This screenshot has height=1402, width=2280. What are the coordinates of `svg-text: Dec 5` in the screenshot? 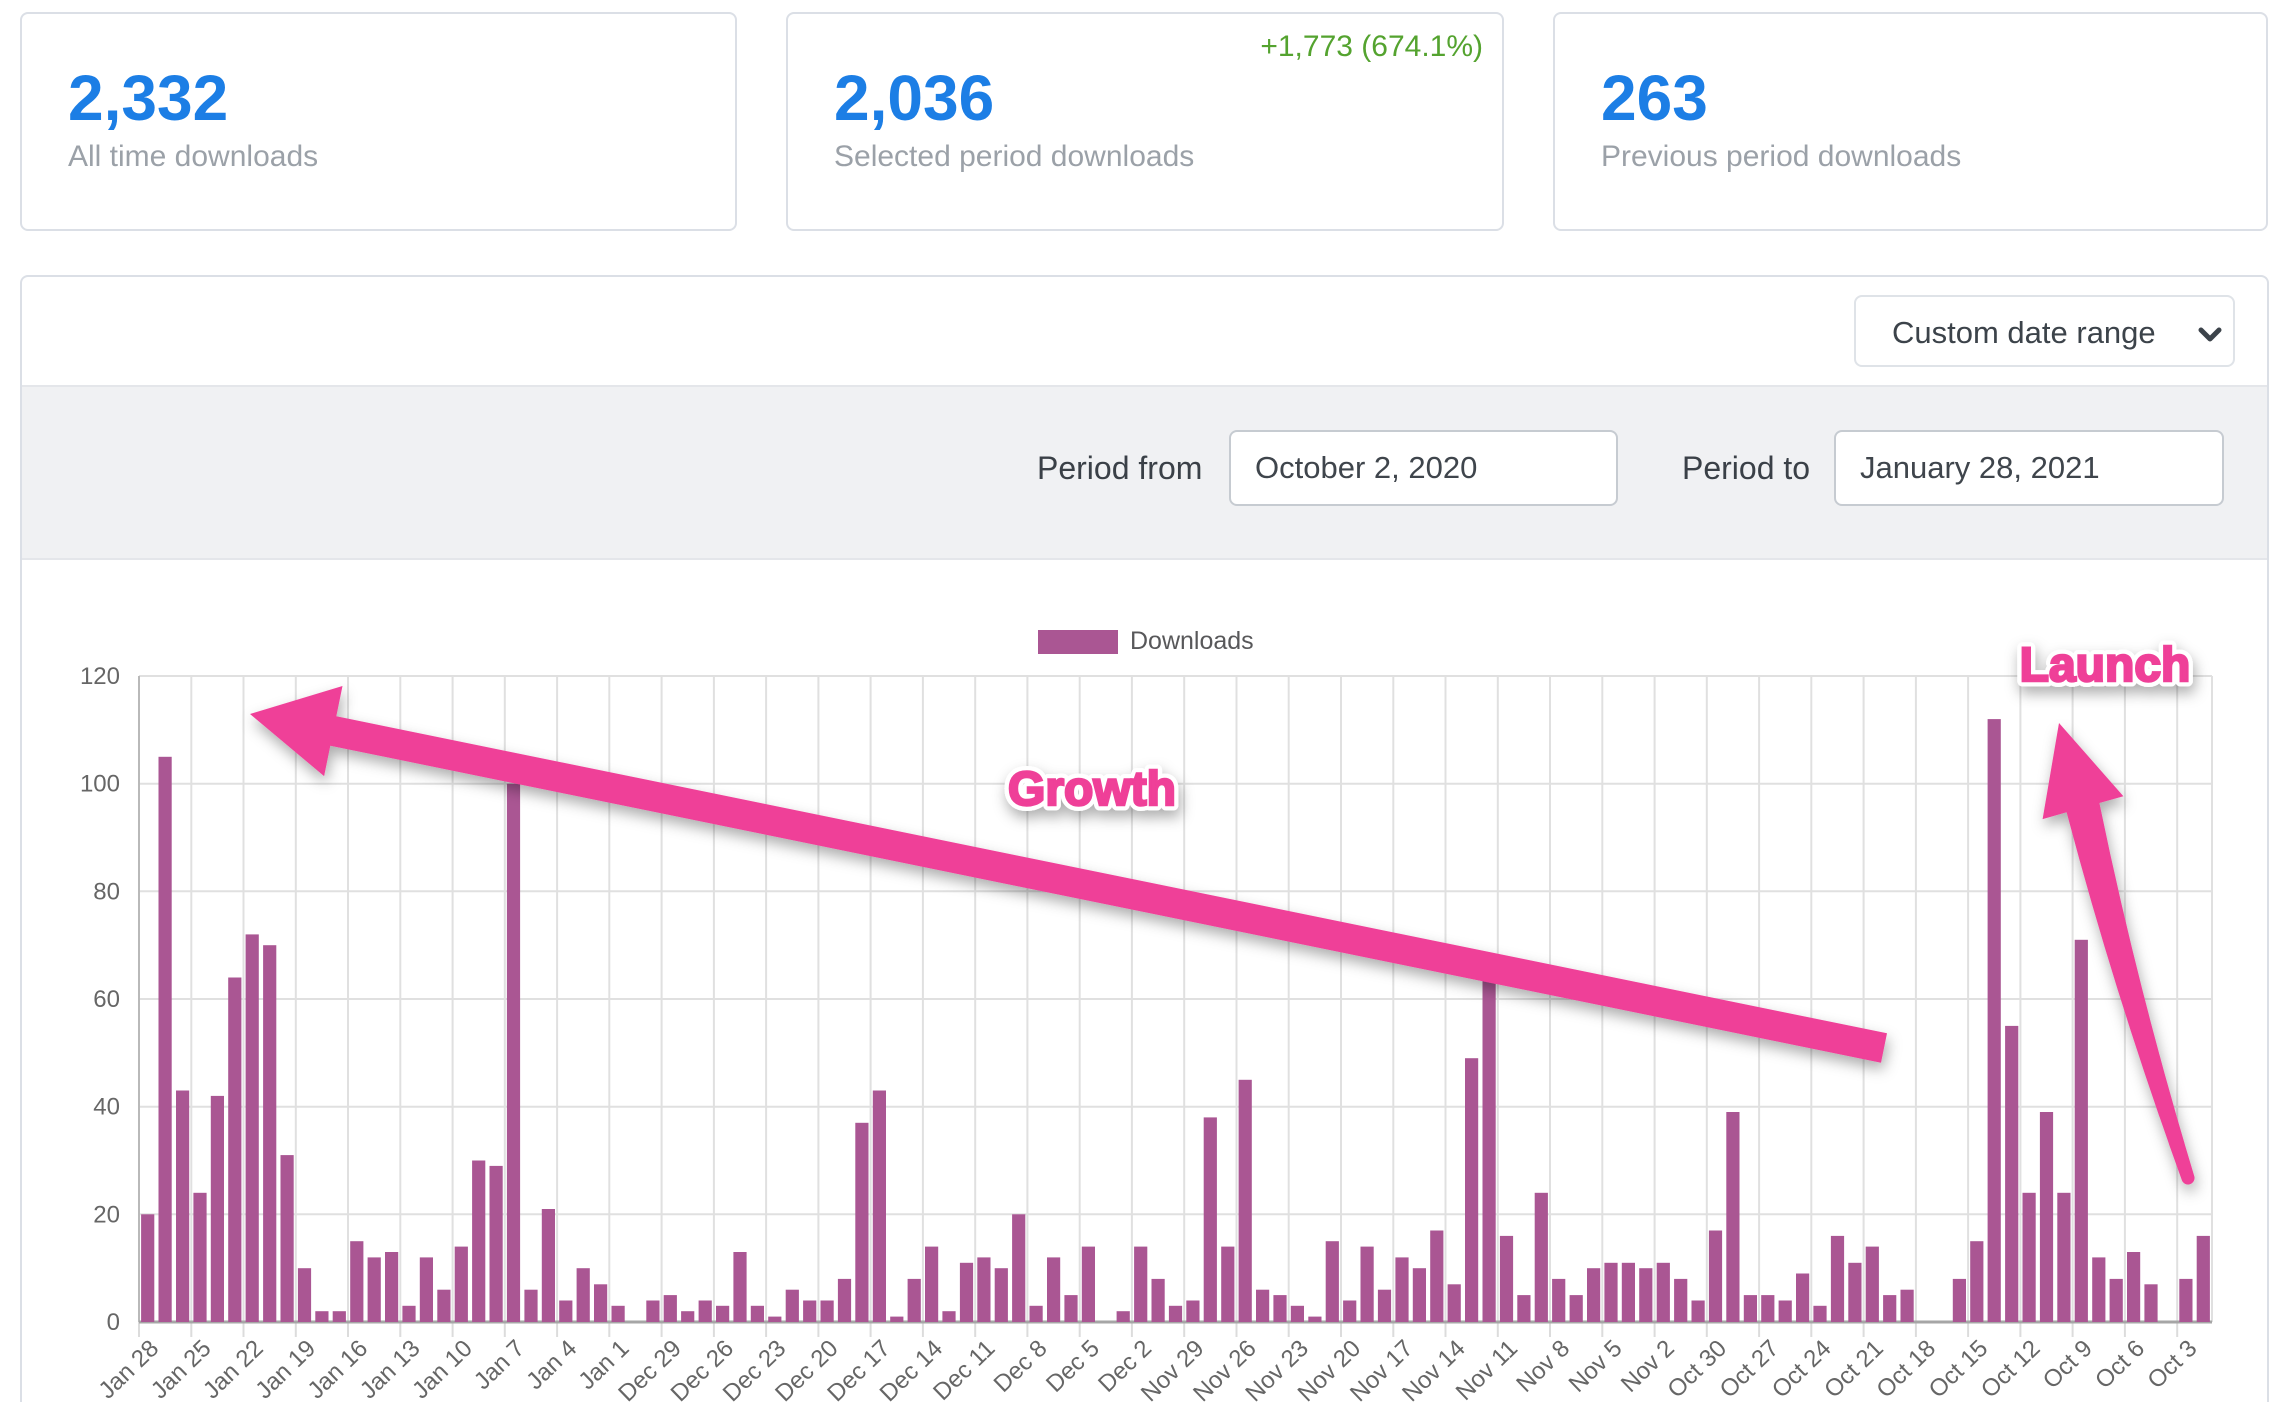 It's located at (1073, 1366).